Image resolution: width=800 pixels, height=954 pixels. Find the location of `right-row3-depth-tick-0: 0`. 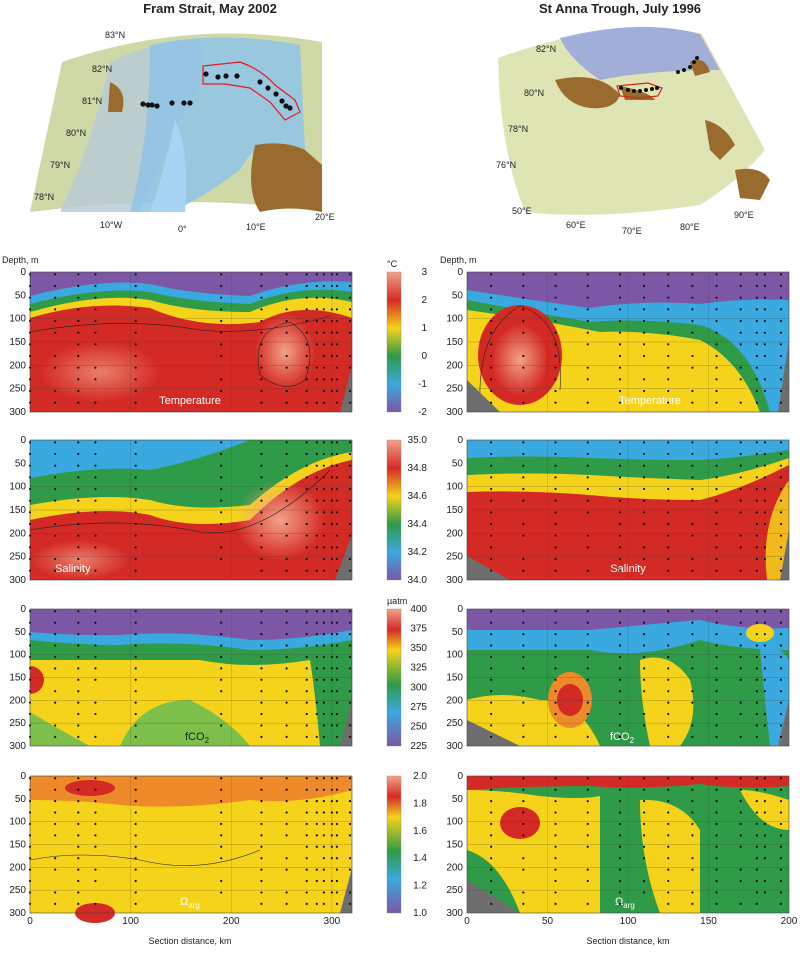

right-row3-depth-tick-0: 0 is located at coordinates (460, 776).